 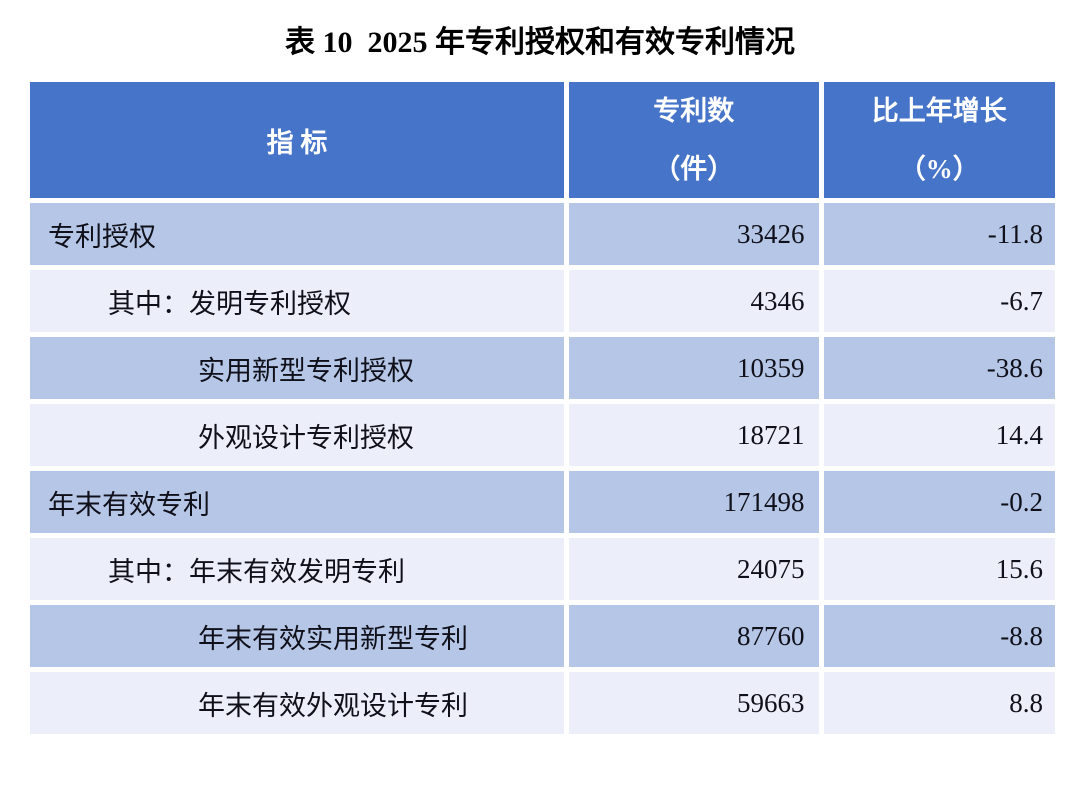 What do you see at coordinates (939, 502) in the screenshot?
I see `growth-cell: -0.2` at bounding box center [939, 502].